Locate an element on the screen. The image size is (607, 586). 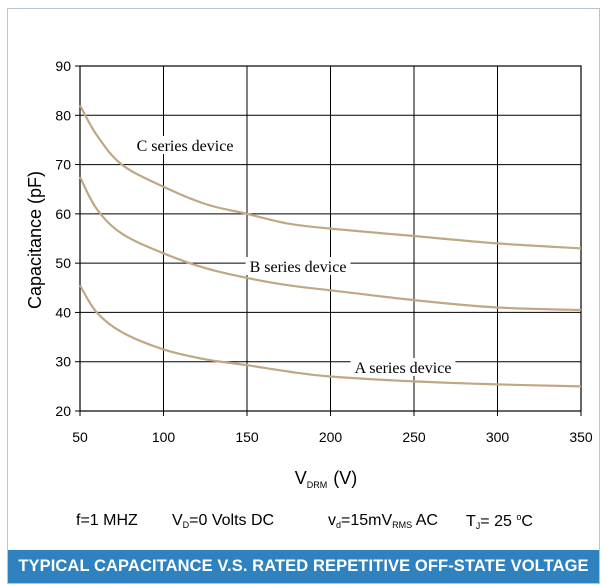
y-tick-label: 20 is located at coordinates (63, 411).